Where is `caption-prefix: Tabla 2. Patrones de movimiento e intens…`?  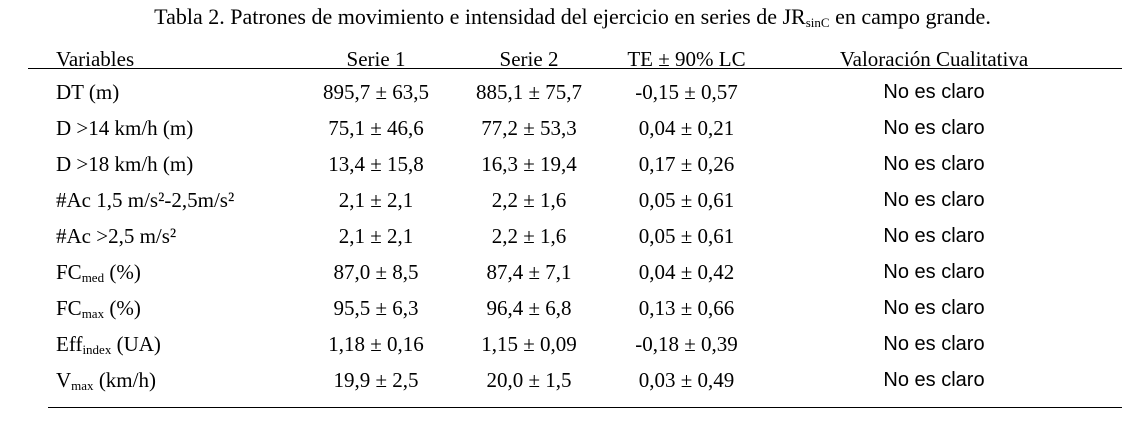 caption-prefix: Tabla 2. Patrones de movimiento e intens… is located at coordinates (480, 16).